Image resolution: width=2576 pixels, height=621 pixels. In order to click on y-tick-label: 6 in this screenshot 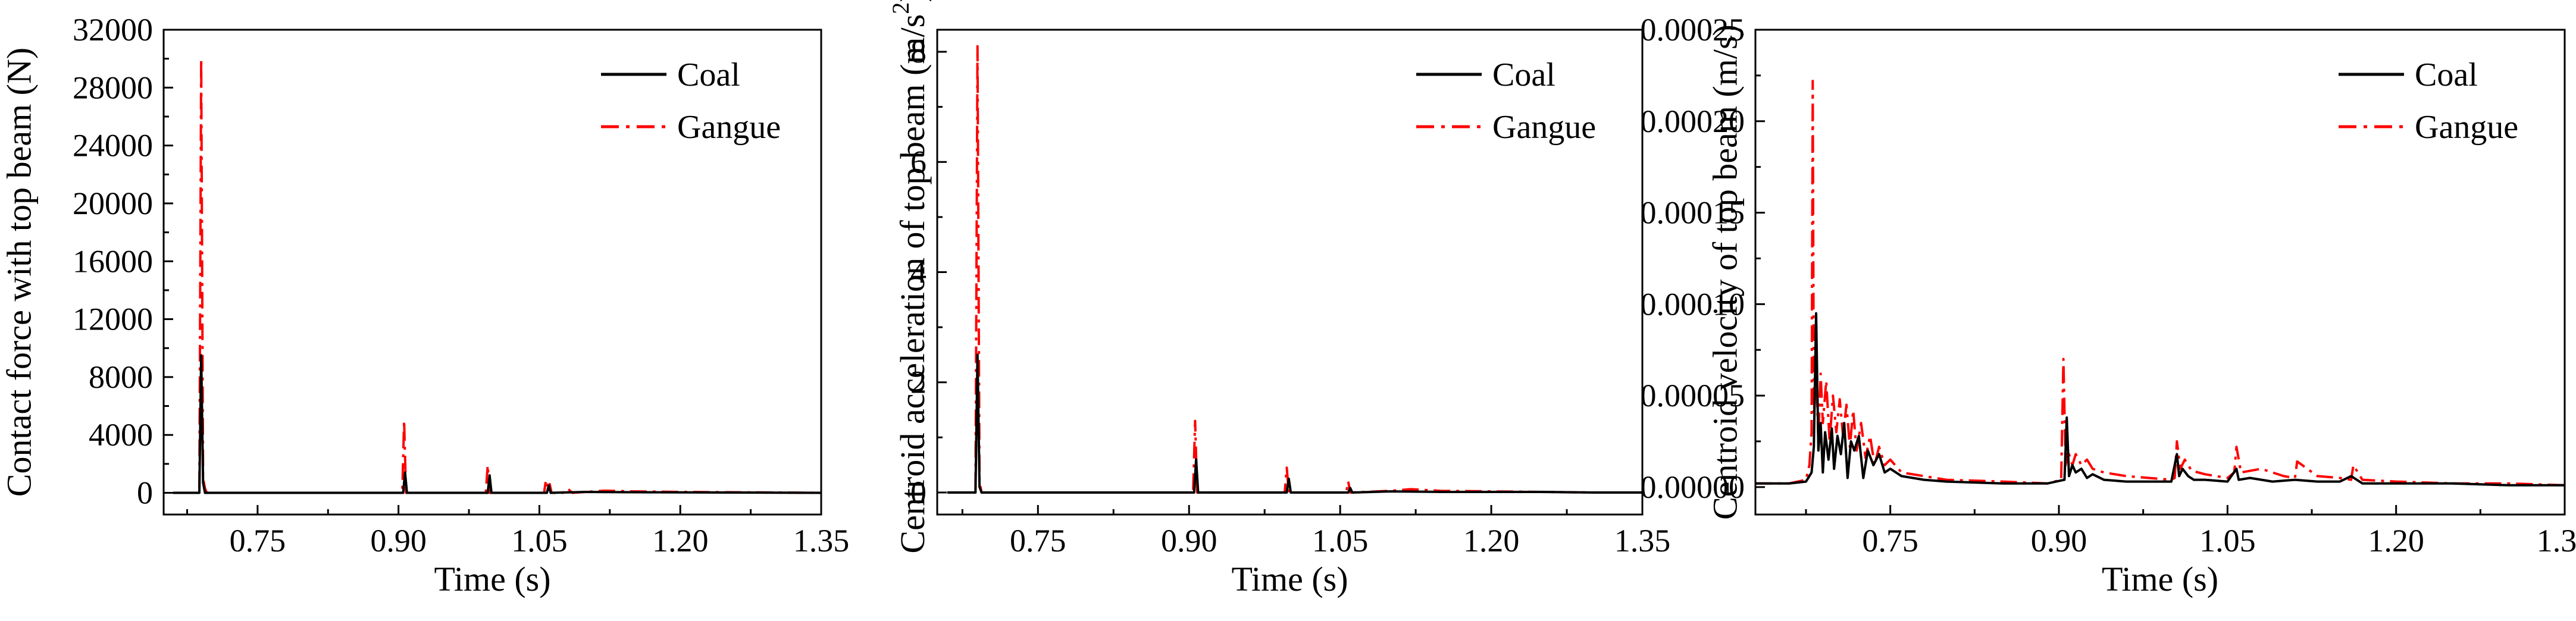, I will do `click(918, 162)`.